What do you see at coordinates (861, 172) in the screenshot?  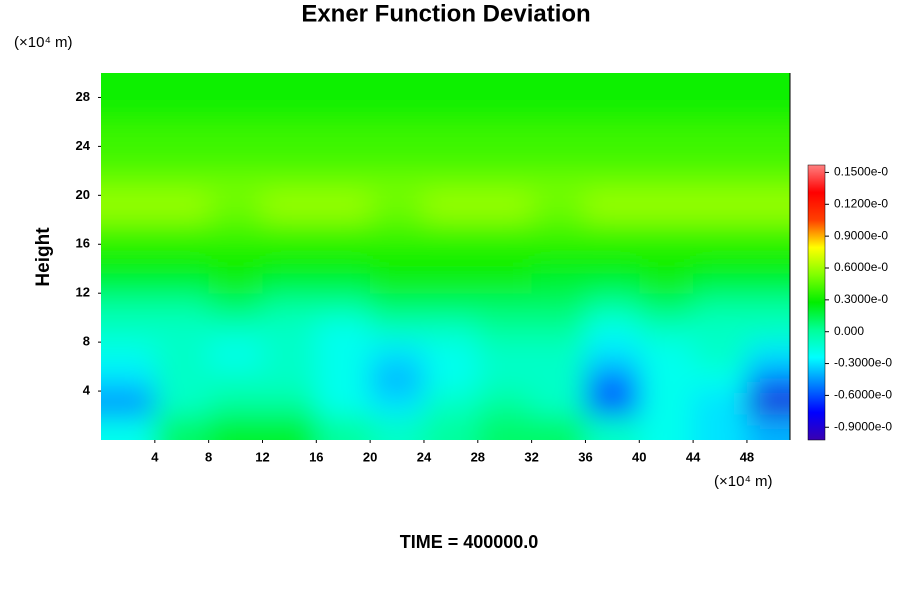 I see `colorbar-label: 0.1500e-0` at bounding box center [861, 172].